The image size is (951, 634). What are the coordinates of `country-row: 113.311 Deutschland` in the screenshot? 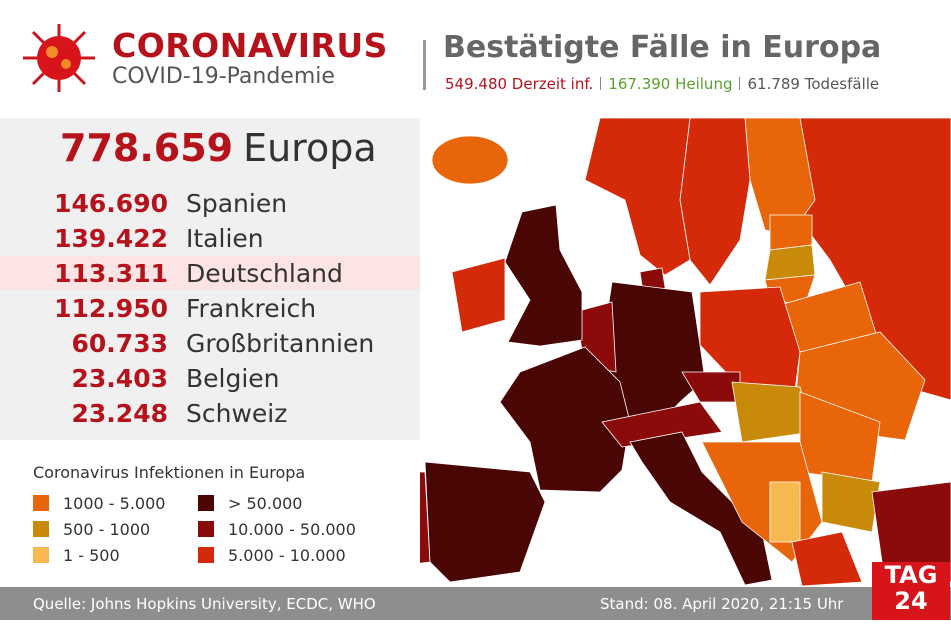 It's located at (210, 273).